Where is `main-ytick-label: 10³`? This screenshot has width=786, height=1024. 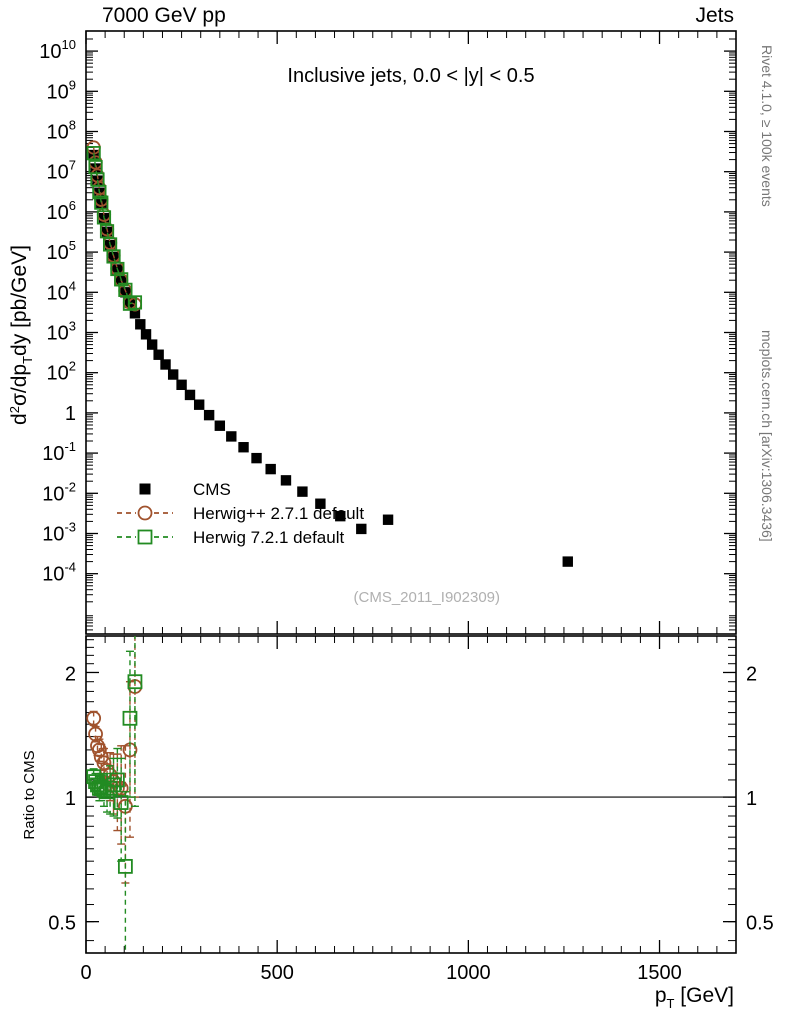 main-ytick-label: 10³ is located at coordinates (61, 332).